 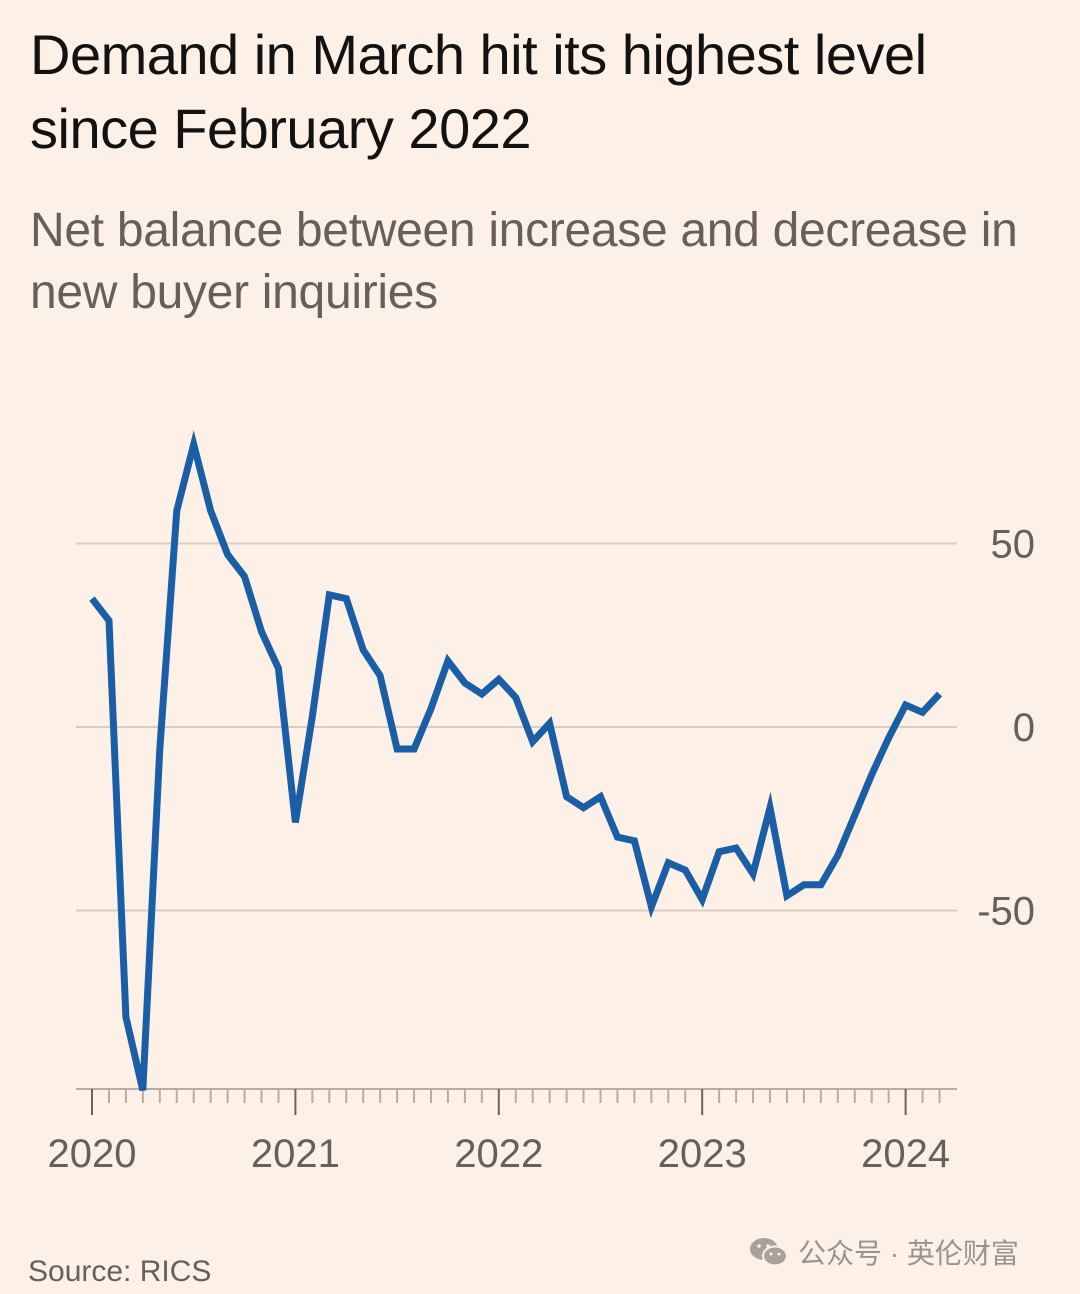 What do you see at coordinates (92, 1154) in the screenshot?
I see `x-tick-label: 2020` at bounding box center [92, 1154].